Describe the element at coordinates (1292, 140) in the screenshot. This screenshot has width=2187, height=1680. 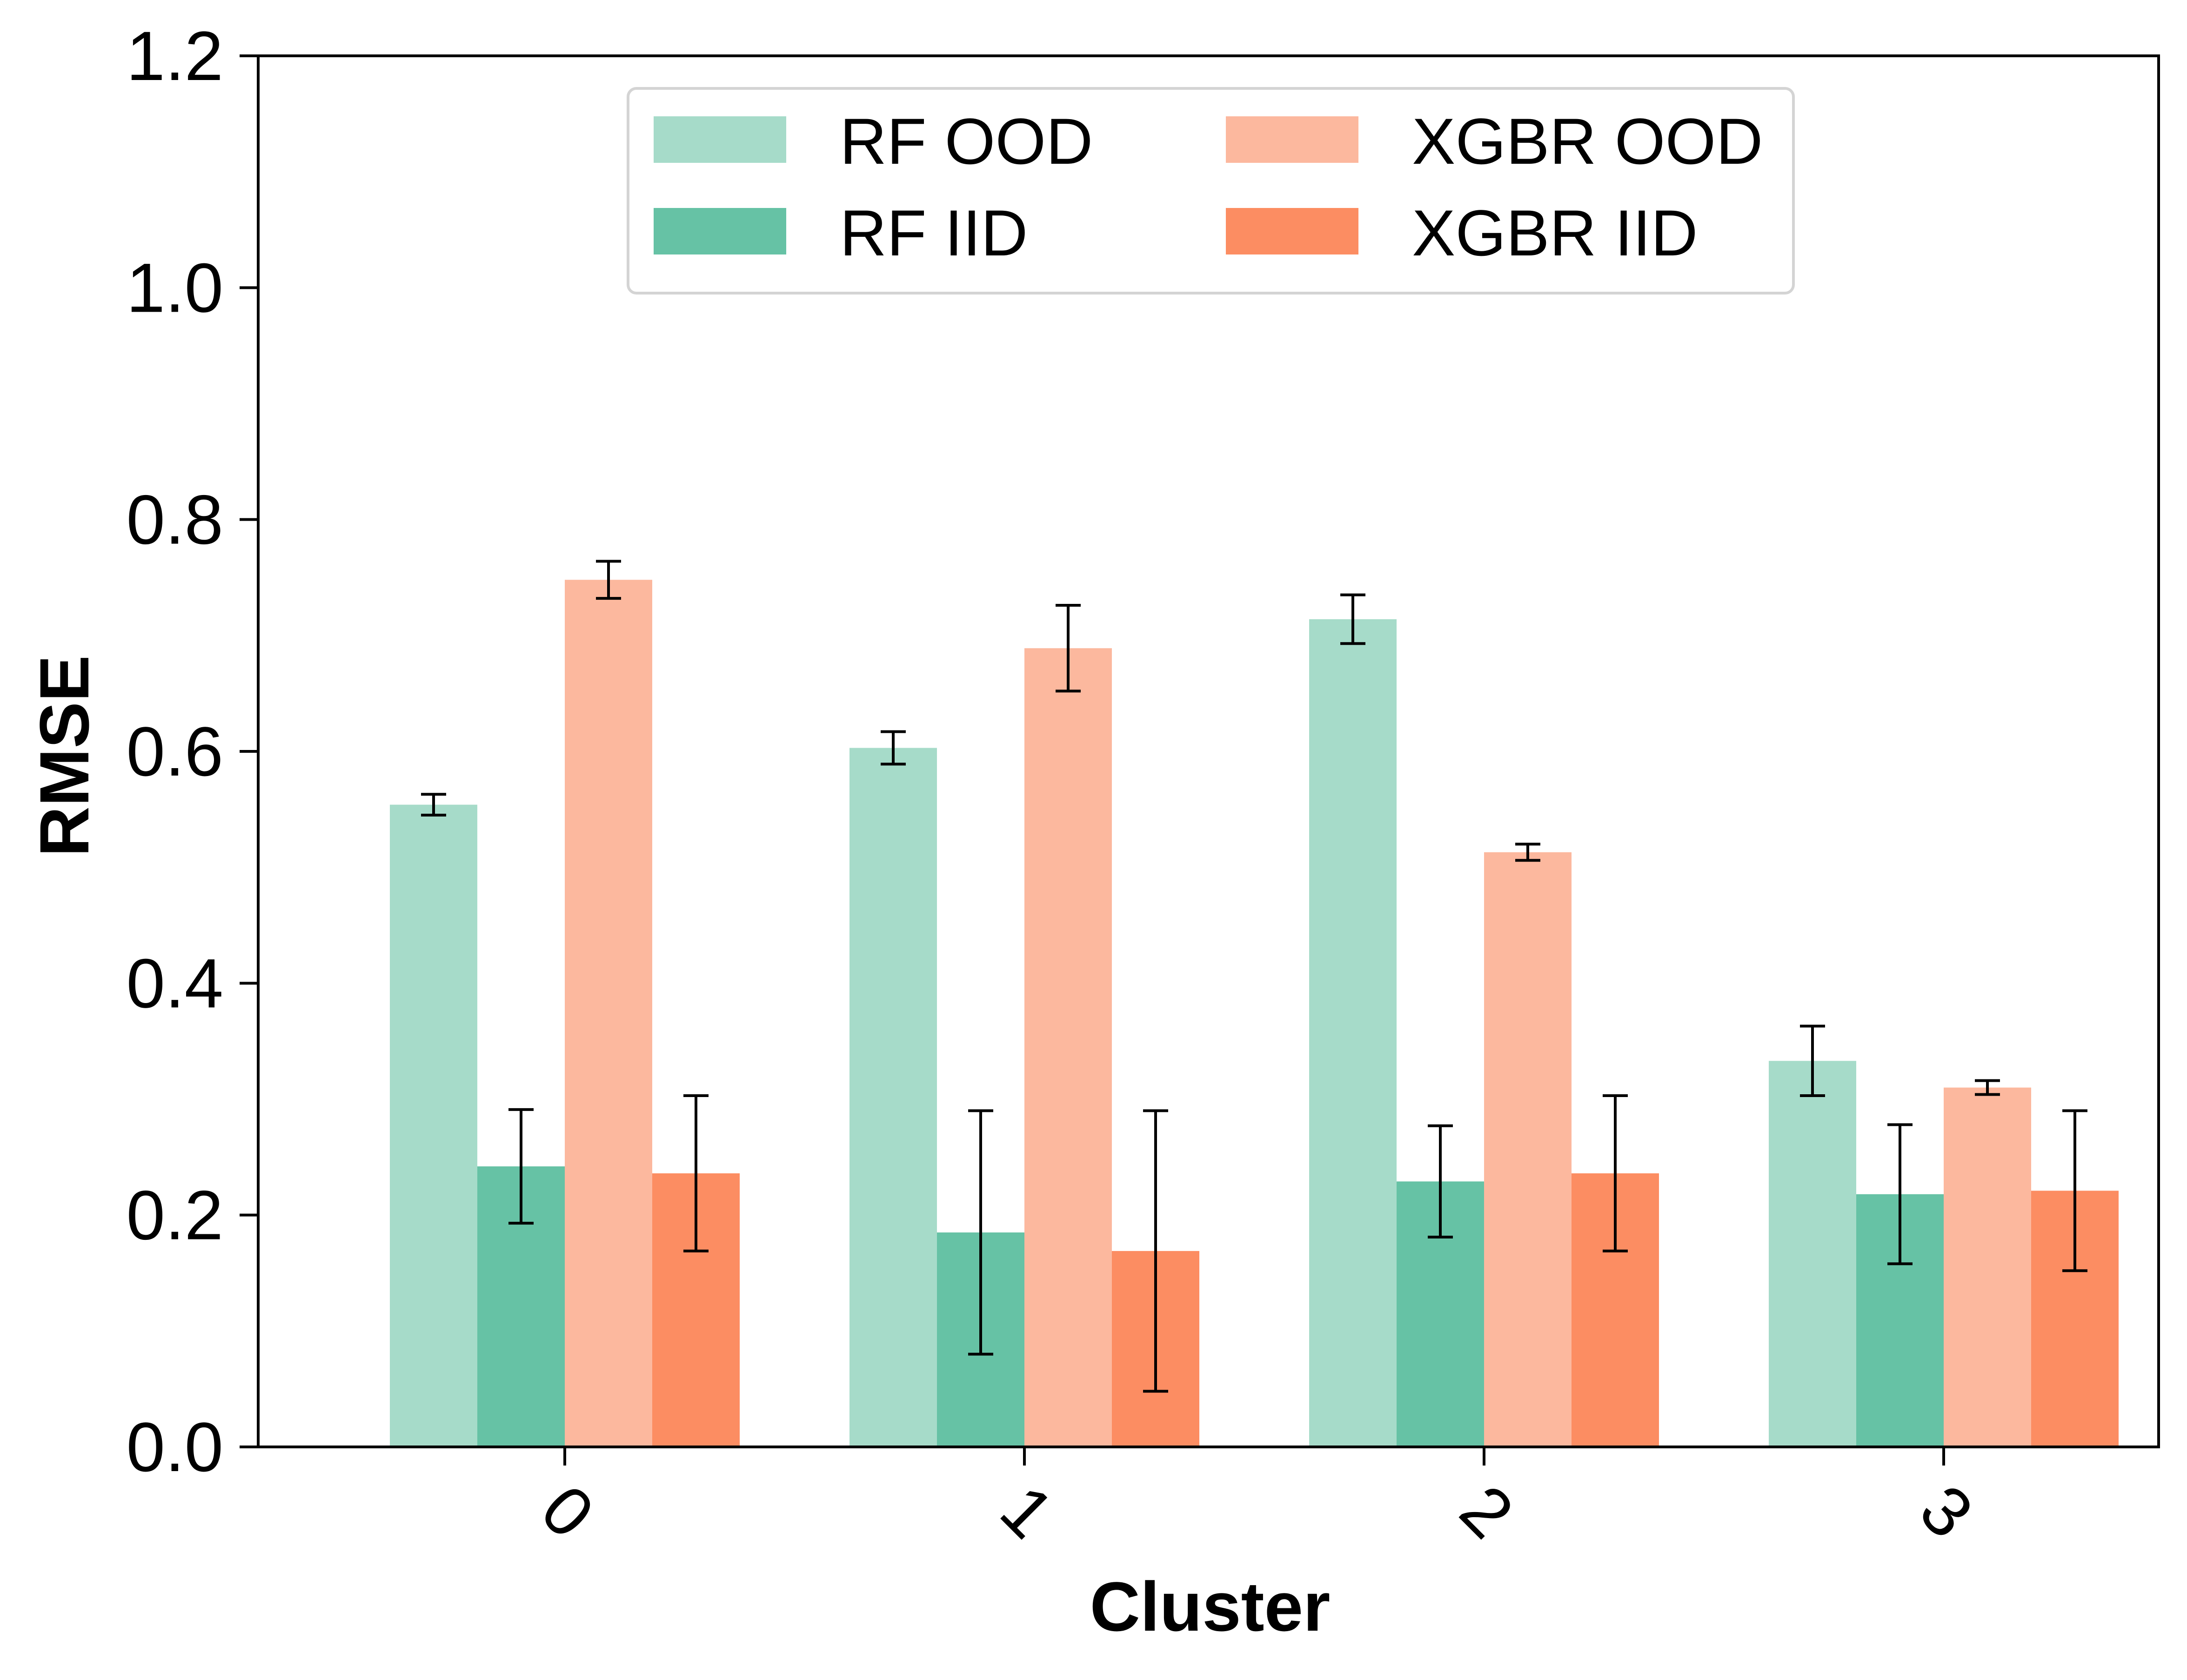
I see `legend-swatch-xgbr-ood` at that location.